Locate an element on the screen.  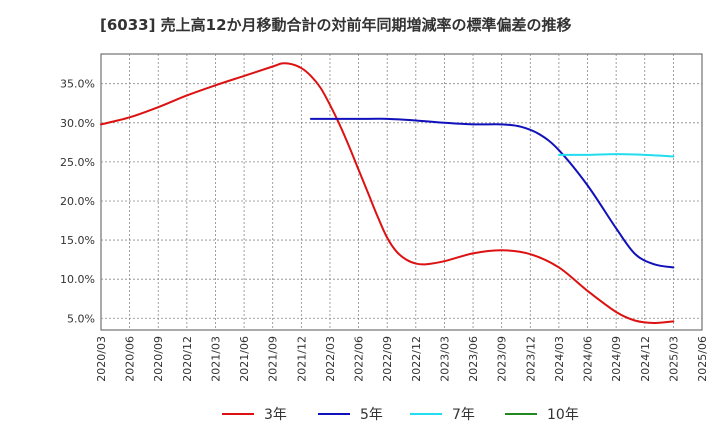
x-tick-label: 2020/12 is located at coordinates (187, 359).